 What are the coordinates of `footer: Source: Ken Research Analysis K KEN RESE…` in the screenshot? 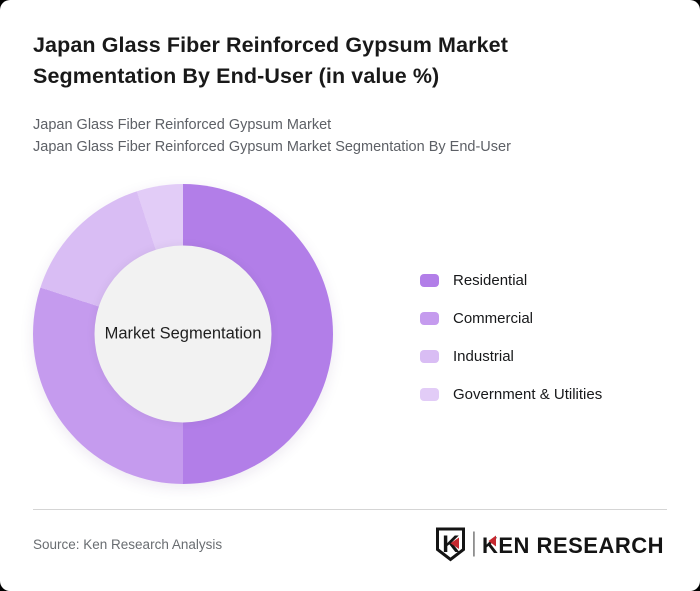 It's located at (350, 544).